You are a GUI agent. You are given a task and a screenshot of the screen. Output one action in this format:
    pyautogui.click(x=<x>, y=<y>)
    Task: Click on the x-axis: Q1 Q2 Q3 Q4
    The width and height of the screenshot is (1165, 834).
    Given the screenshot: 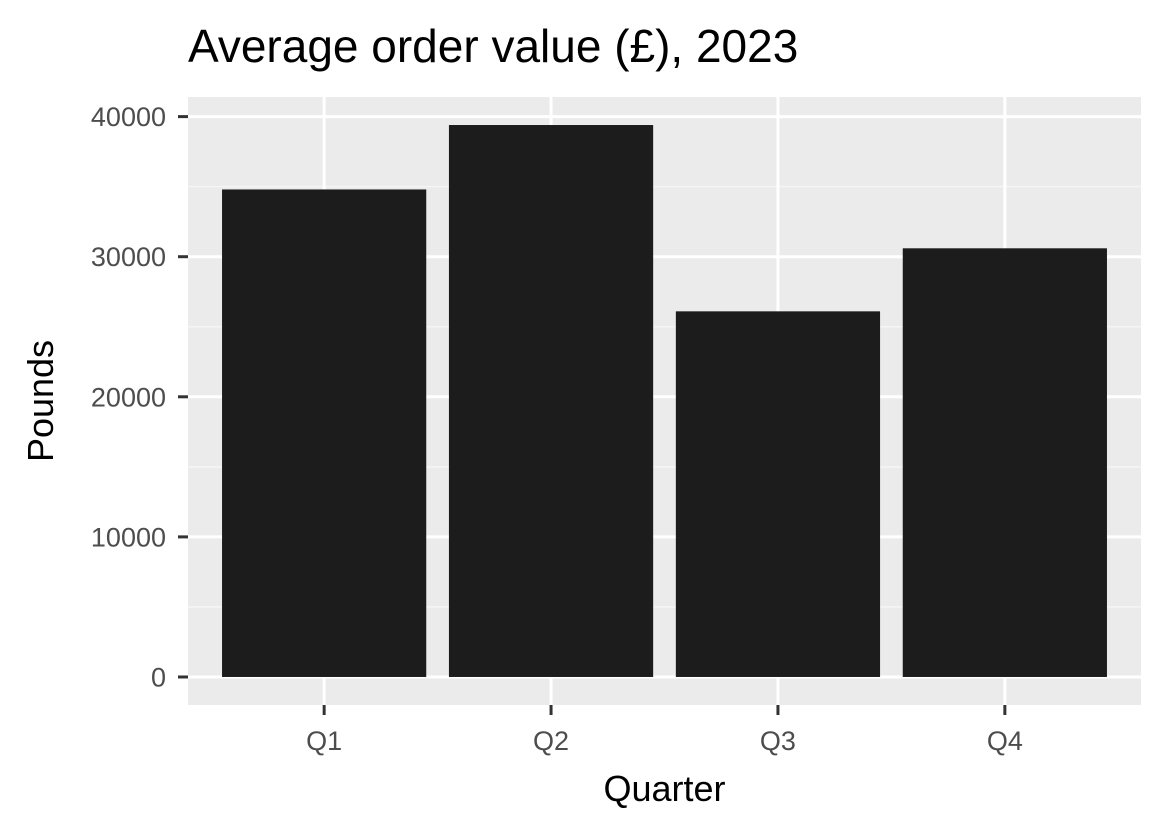 What is the action you would take?
    pyautogui.click(x=664, y=730)
    